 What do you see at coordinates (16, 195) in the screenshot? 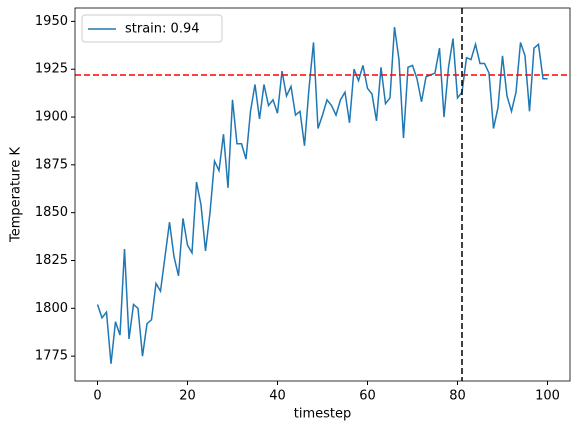
I see `y-axis-label: Temperature K` at bounding box center [16, 195].